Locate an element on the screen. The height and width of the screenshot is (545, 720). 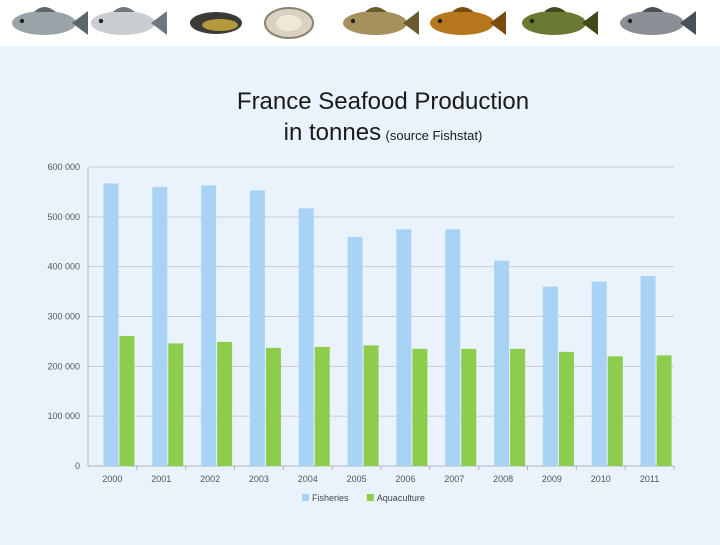
fisheries-legend-swatch is located at coordinates (305, 497).